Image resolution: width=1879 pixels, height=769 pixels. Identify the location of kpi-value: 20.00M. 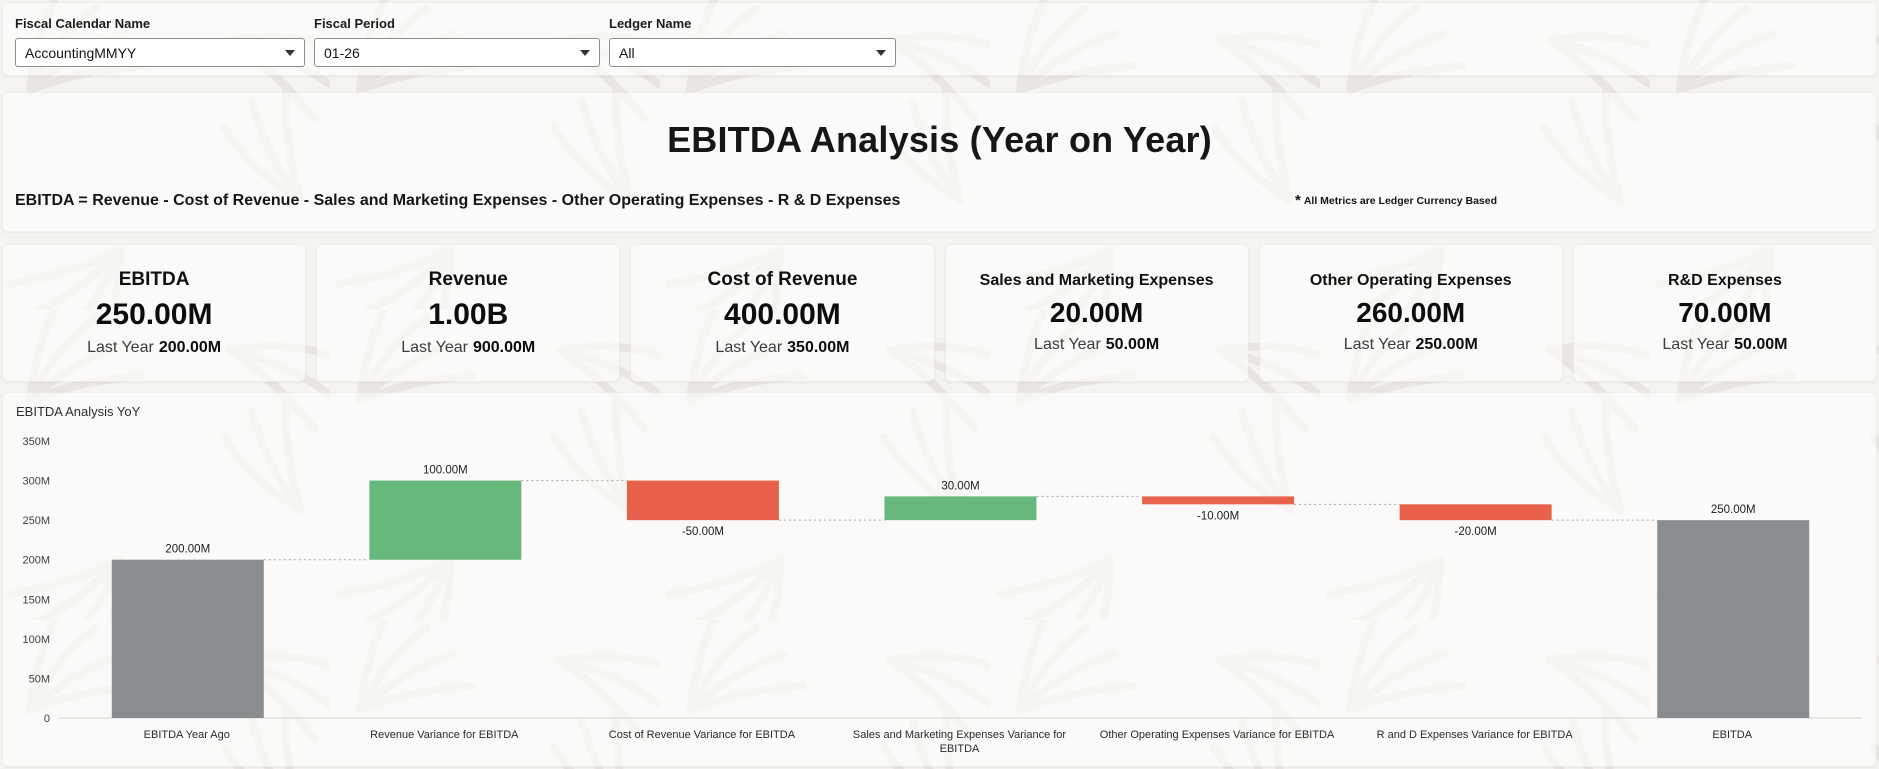
(1096, 313).